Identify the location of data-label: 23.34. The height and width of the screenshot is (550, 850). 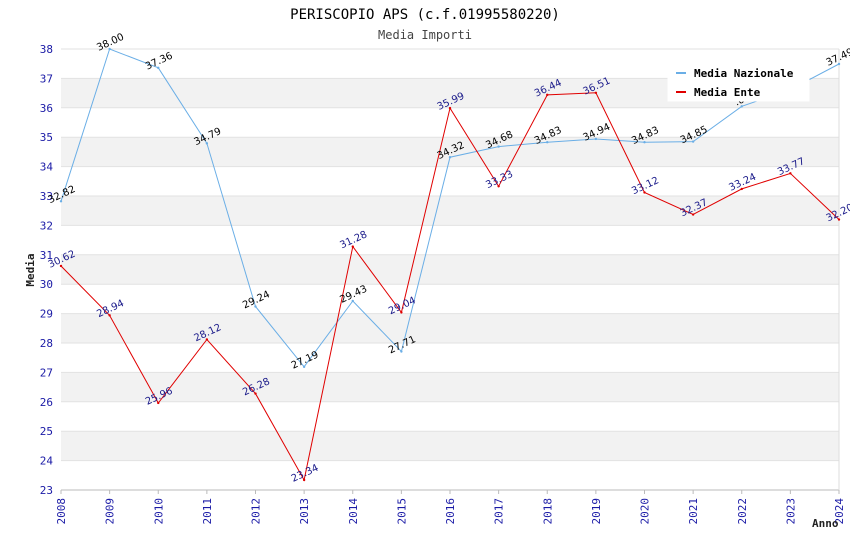
(305, 474).